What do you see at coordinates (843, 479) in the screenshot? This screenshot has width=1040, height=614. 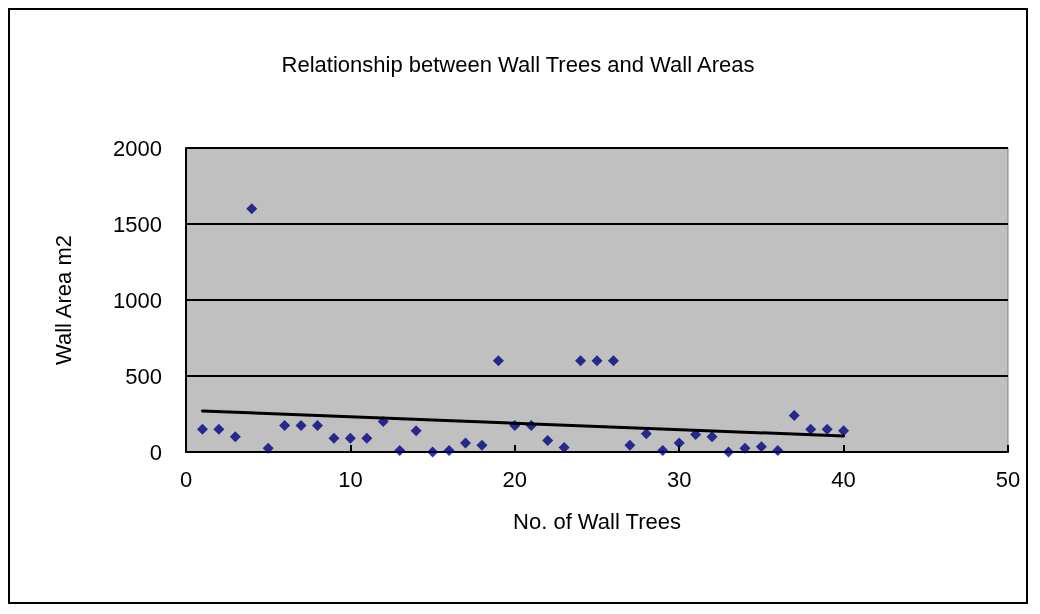 I see `x-tick-label: 40` at bounding box center [843, 479].